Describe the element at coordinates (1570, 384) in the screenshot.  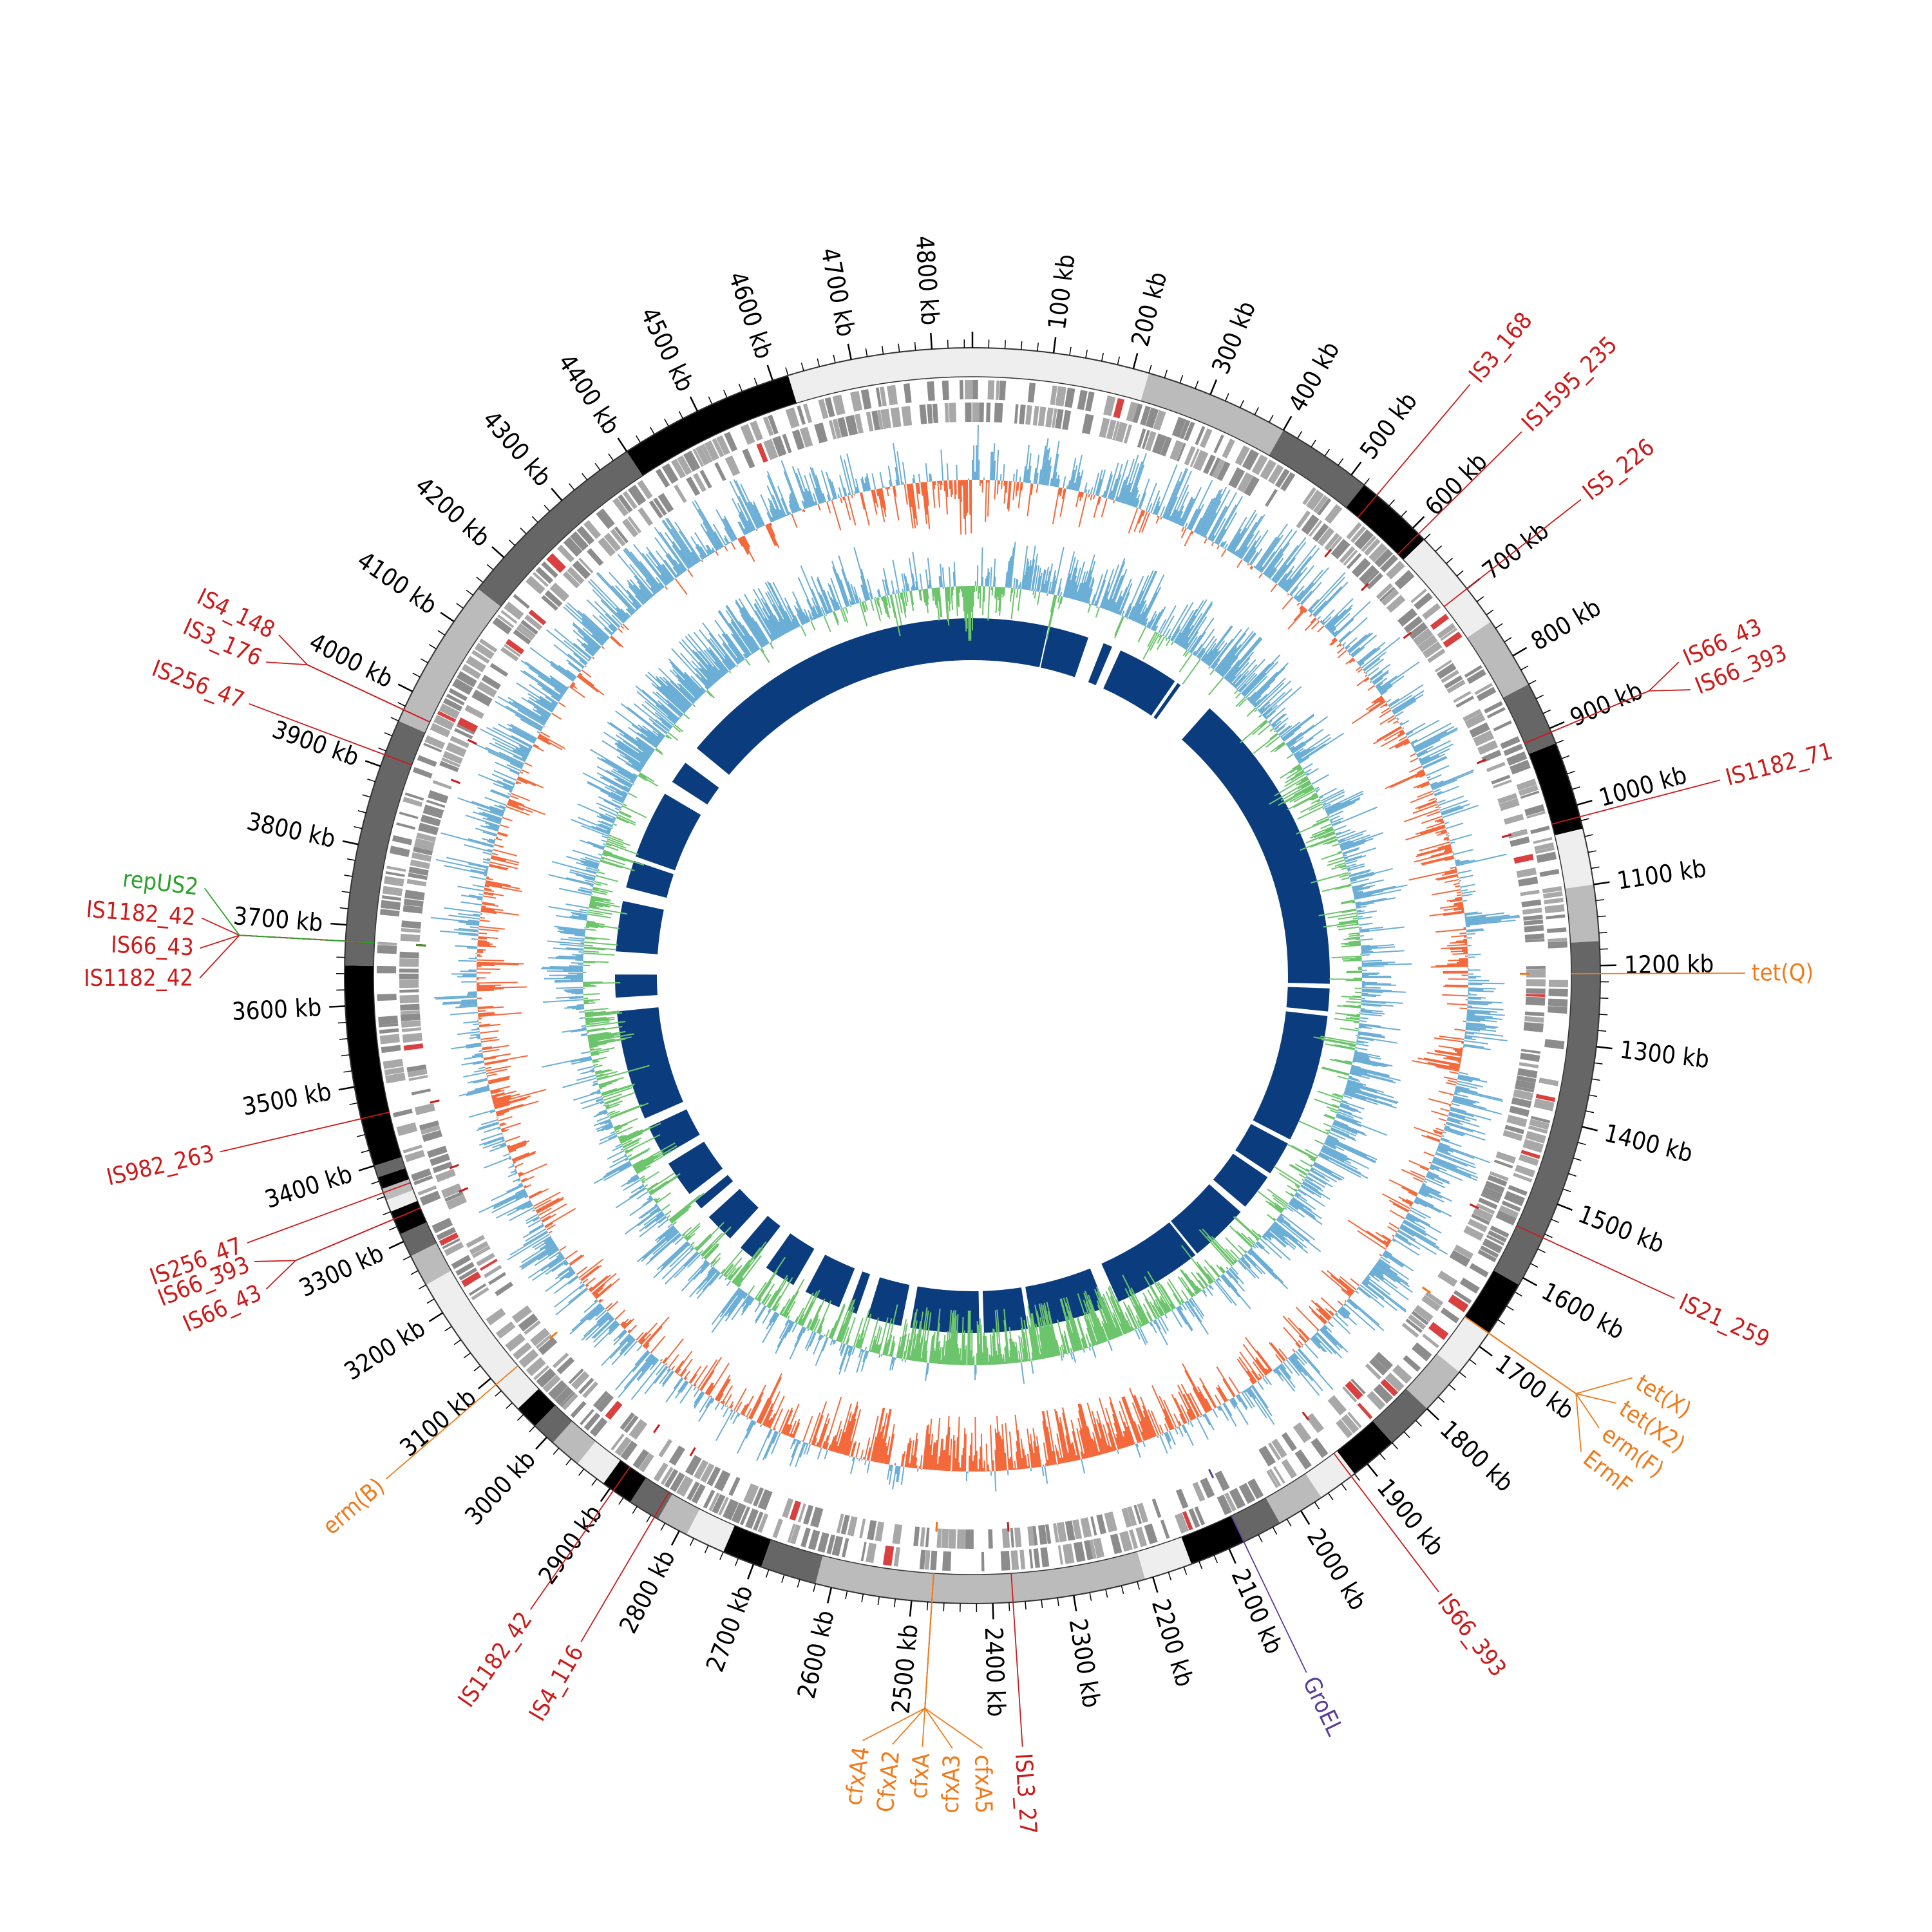
I see `mobile-element-label: IS1595_235` at that location.